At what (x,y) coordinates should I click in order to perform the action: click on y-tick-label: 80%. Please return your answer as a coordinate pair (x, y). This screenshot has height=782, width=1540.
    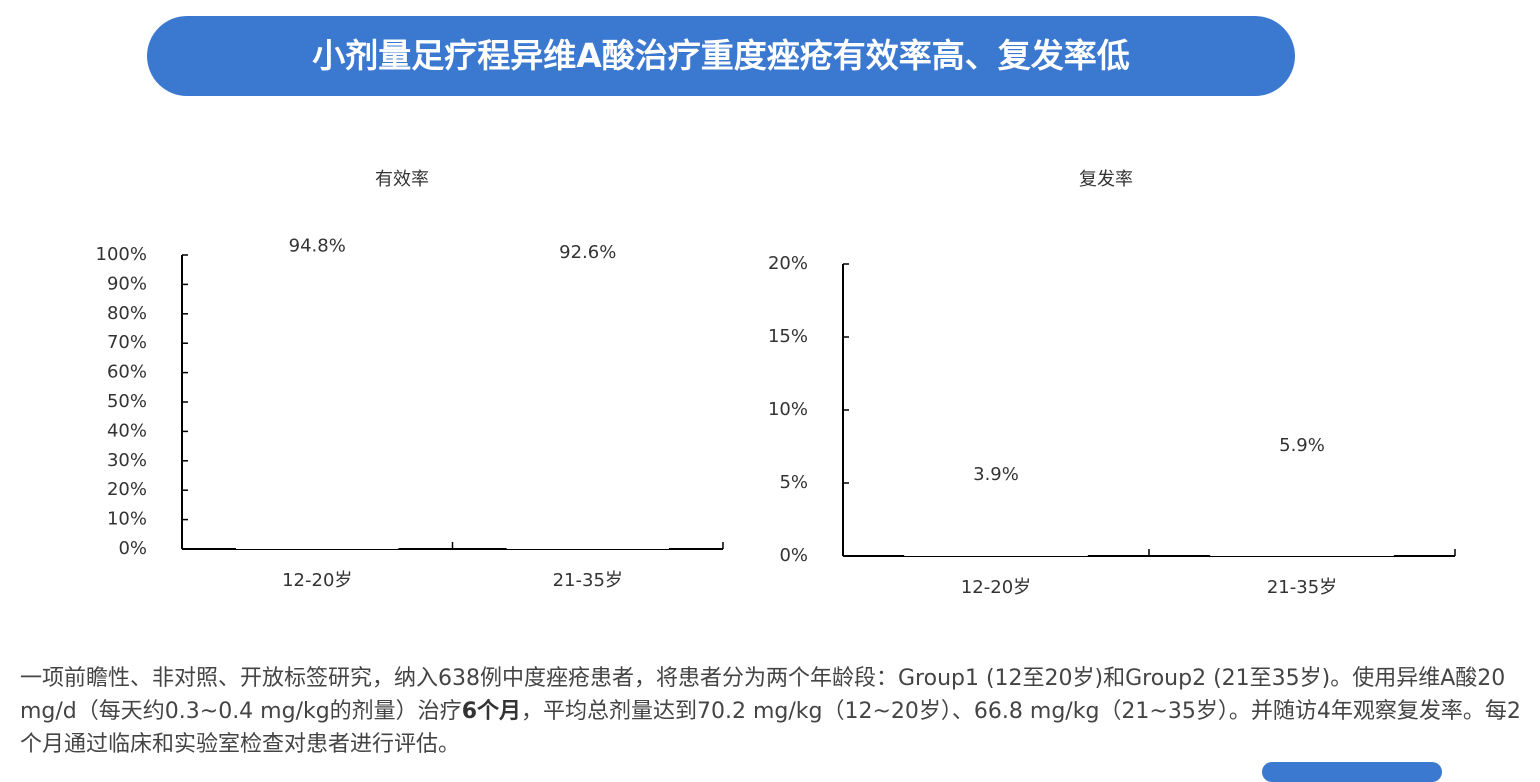
    Looking at the image, I should click on (127, 313).